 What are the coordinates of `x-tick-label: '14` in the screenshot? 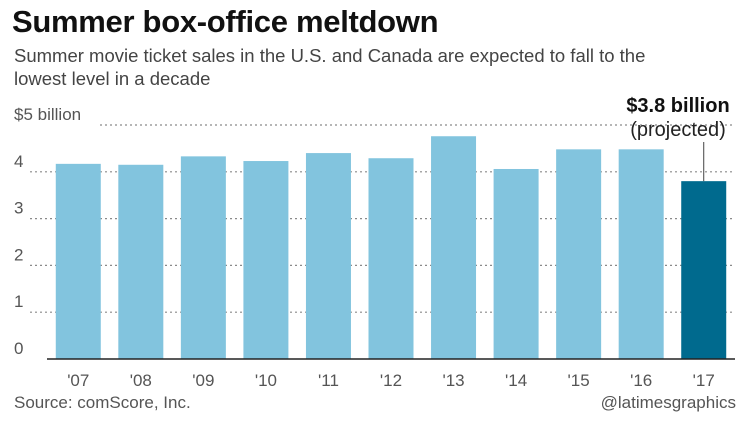 It's located at (516, 380).